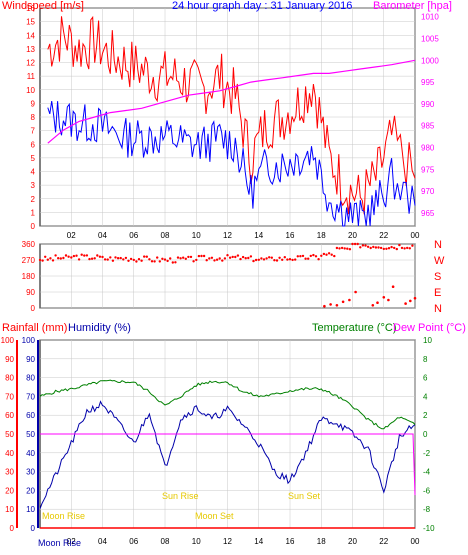 This screenshot has width=468, height=555. Describe the element at coordinates (30, 49) in the screenshot. I see `wind-ytick: 13` at that location.